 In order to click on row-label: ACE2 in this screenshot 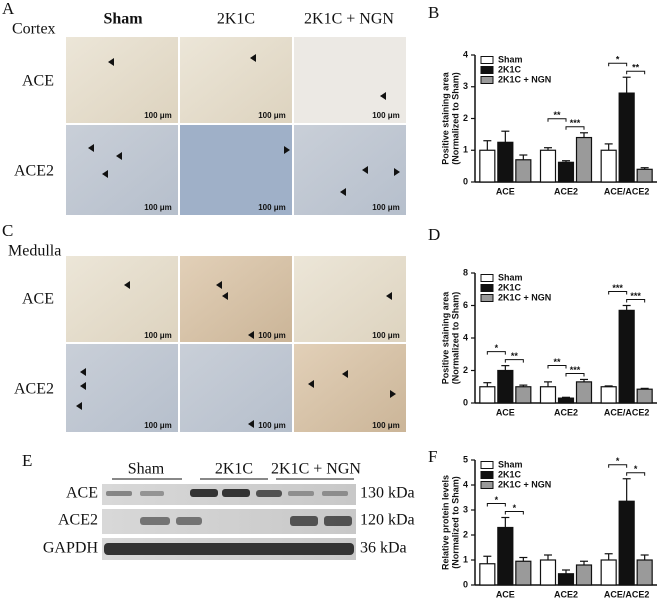, I will do `click(34, 171)`.